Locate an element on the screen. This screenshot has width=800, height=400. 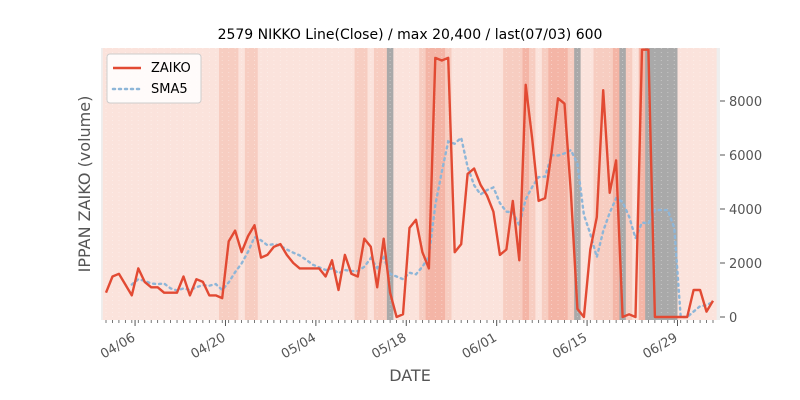
legend-label-zaiko: ZAIKO is located at coordinates (171, 68).